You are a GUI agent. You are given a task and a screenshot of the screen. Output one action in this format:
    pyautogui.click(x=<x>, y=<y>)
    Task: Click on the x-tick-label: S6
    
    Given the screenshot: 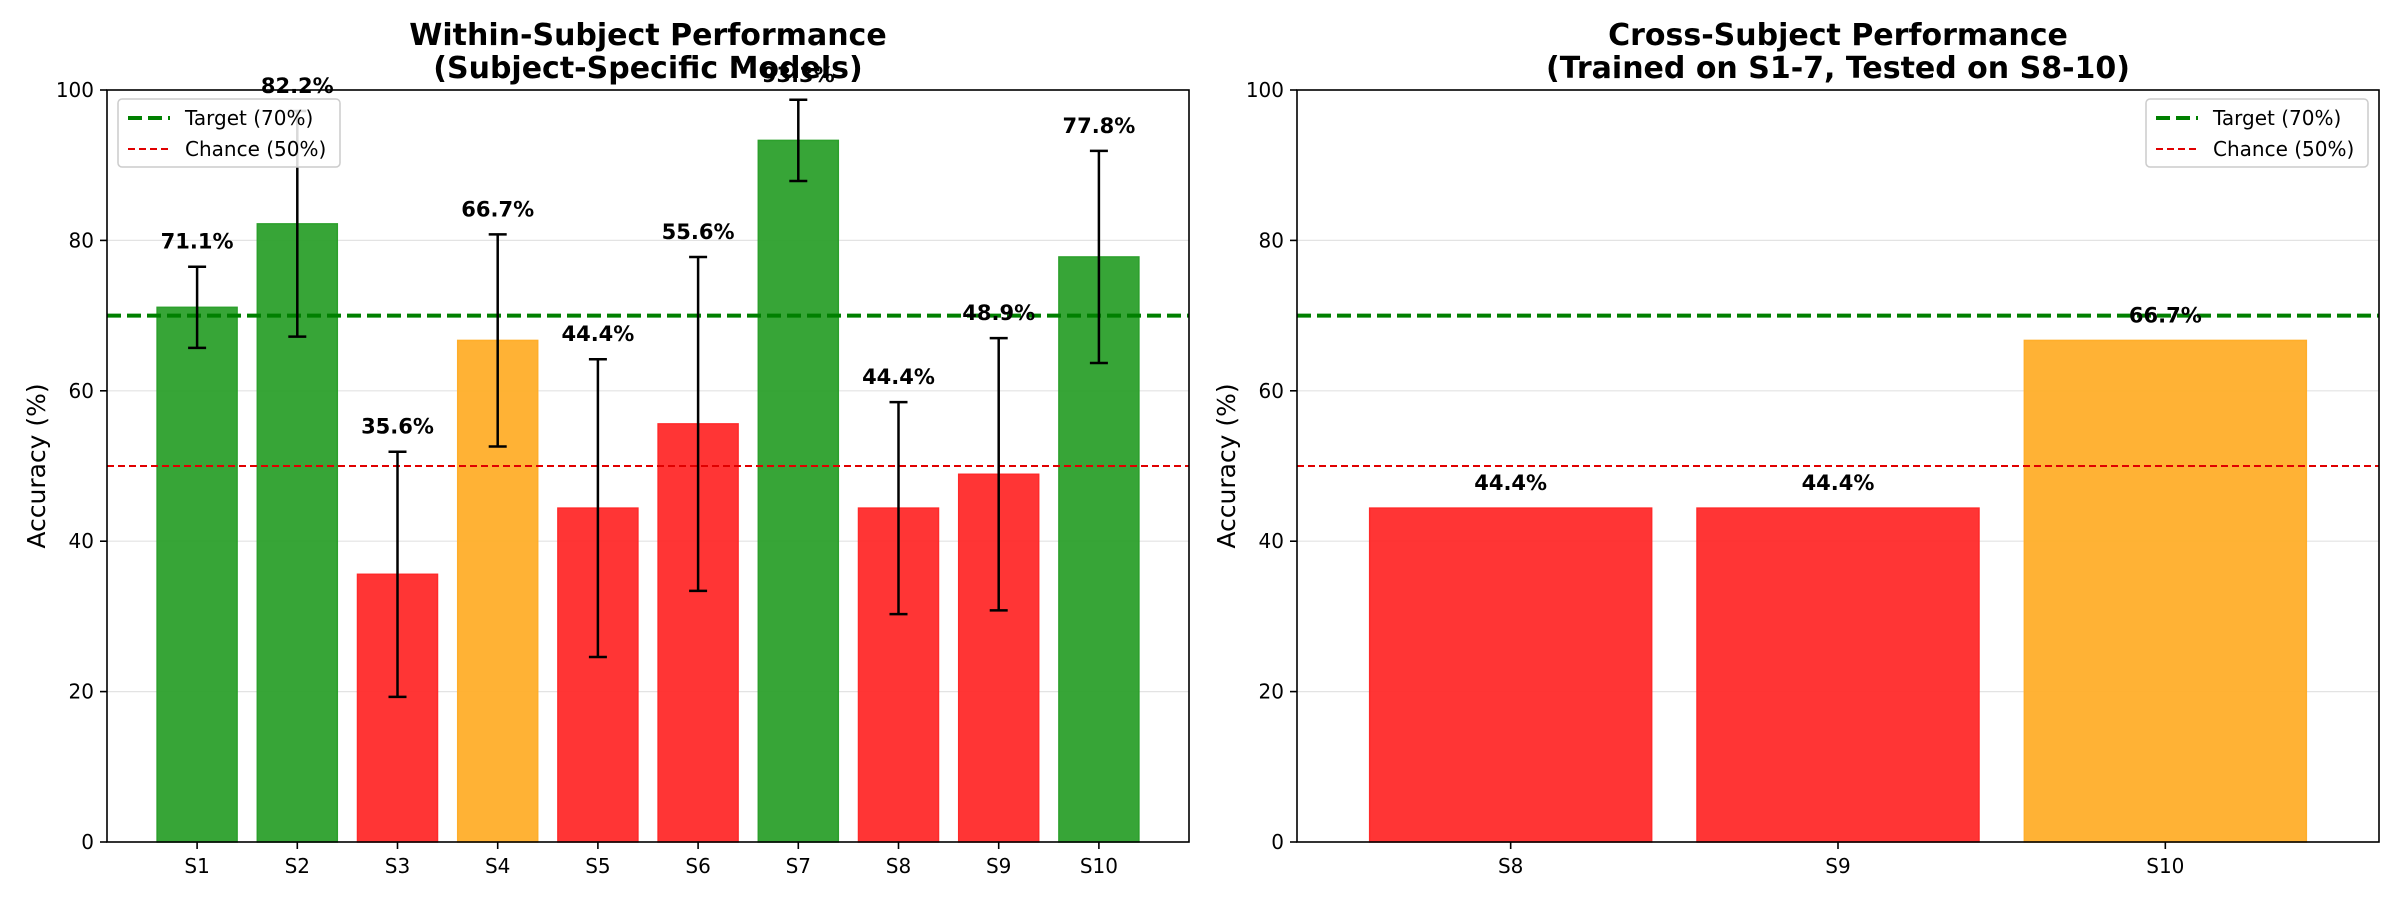 What is the action you would take?
    pyautogui.click(x=697, y=866)
    